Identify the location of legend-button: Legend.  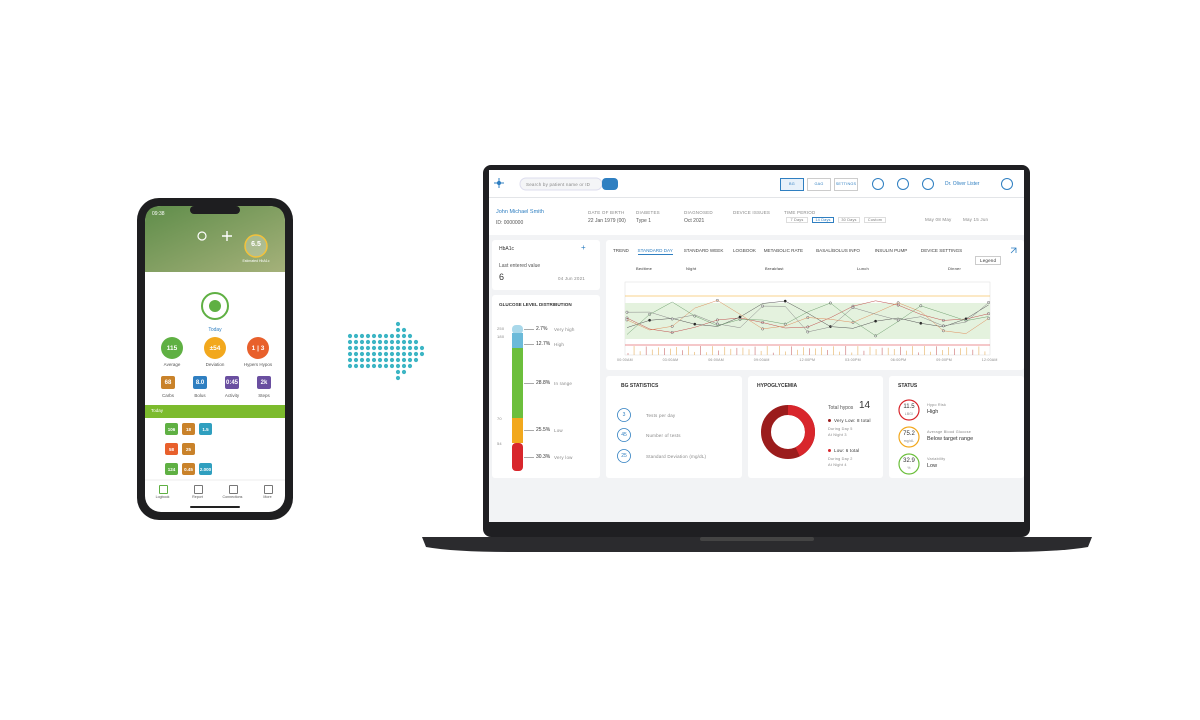
(988, 260).